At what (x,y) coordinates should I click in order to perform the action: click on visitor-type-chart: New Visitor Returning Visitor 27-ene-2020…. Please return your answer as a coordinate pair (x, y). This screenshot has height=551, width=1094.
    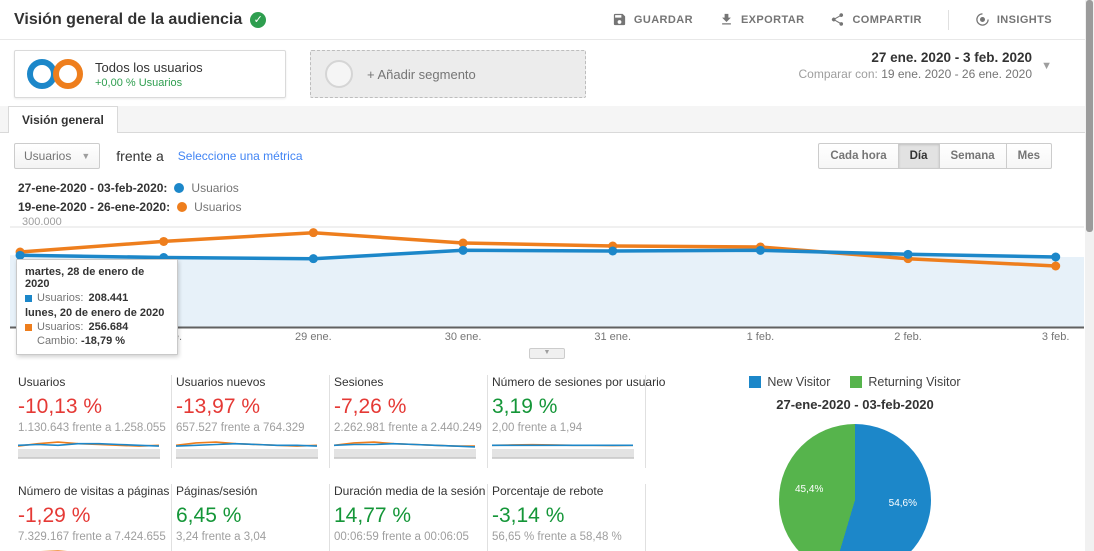
    Looking at the image, I should click on (855, 463).